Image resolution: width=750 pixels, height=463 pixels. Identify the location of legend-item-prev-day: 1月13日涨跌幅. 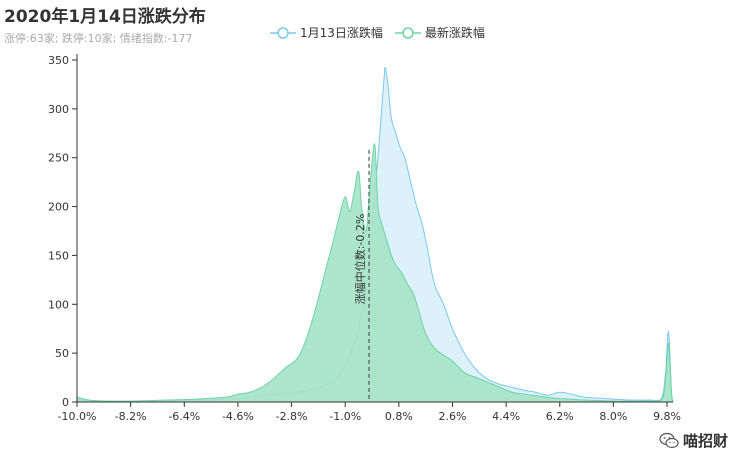
(326, 32).